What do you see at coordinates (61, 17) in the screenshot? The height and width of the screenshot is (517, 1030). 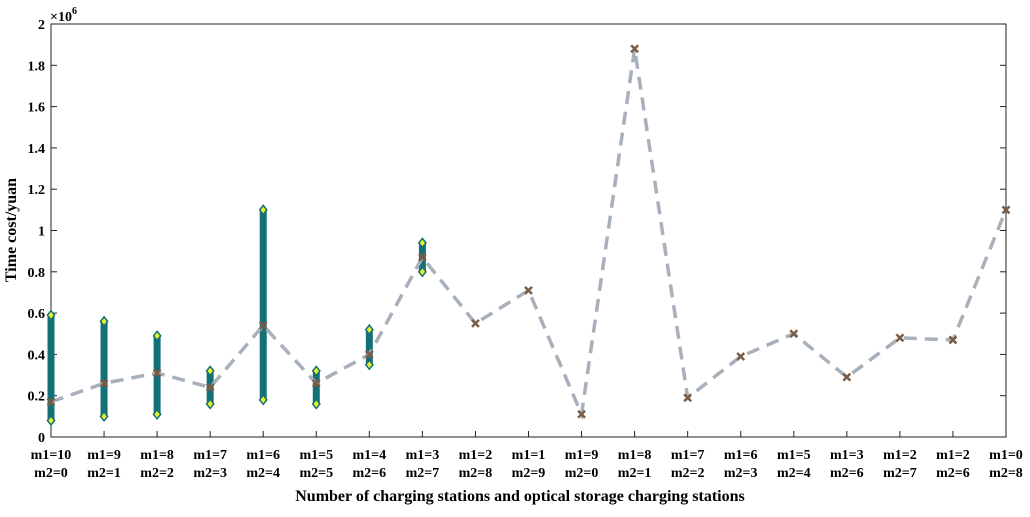 I see `y-multiplier-base: ×10` at bounding box center [61, 17].